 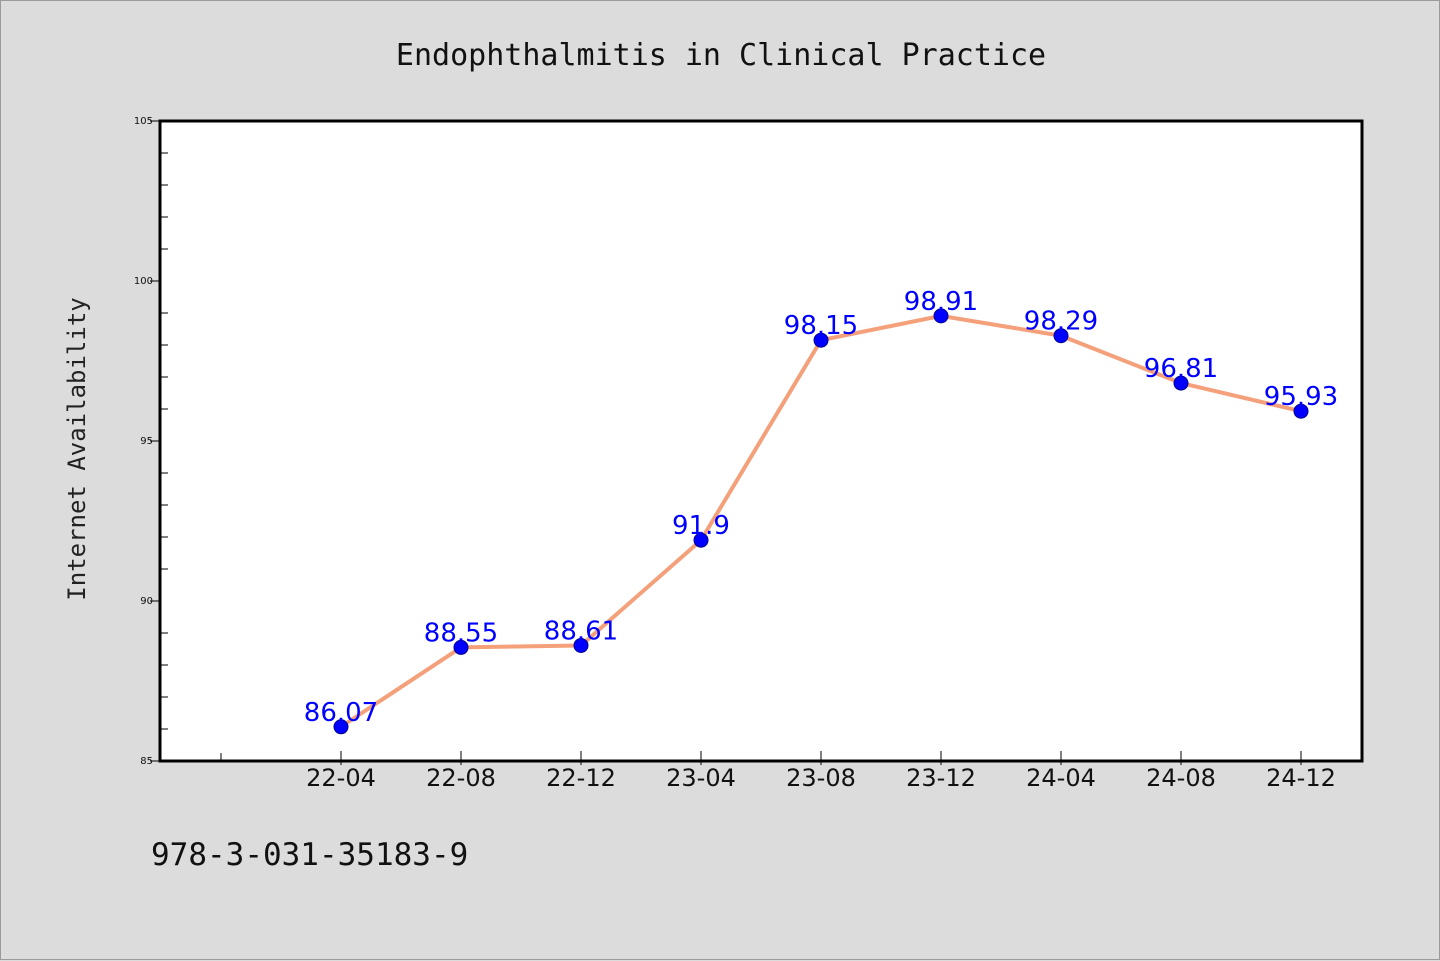 I want to click on data-label: 96.81, so click(x=1181, y=369).